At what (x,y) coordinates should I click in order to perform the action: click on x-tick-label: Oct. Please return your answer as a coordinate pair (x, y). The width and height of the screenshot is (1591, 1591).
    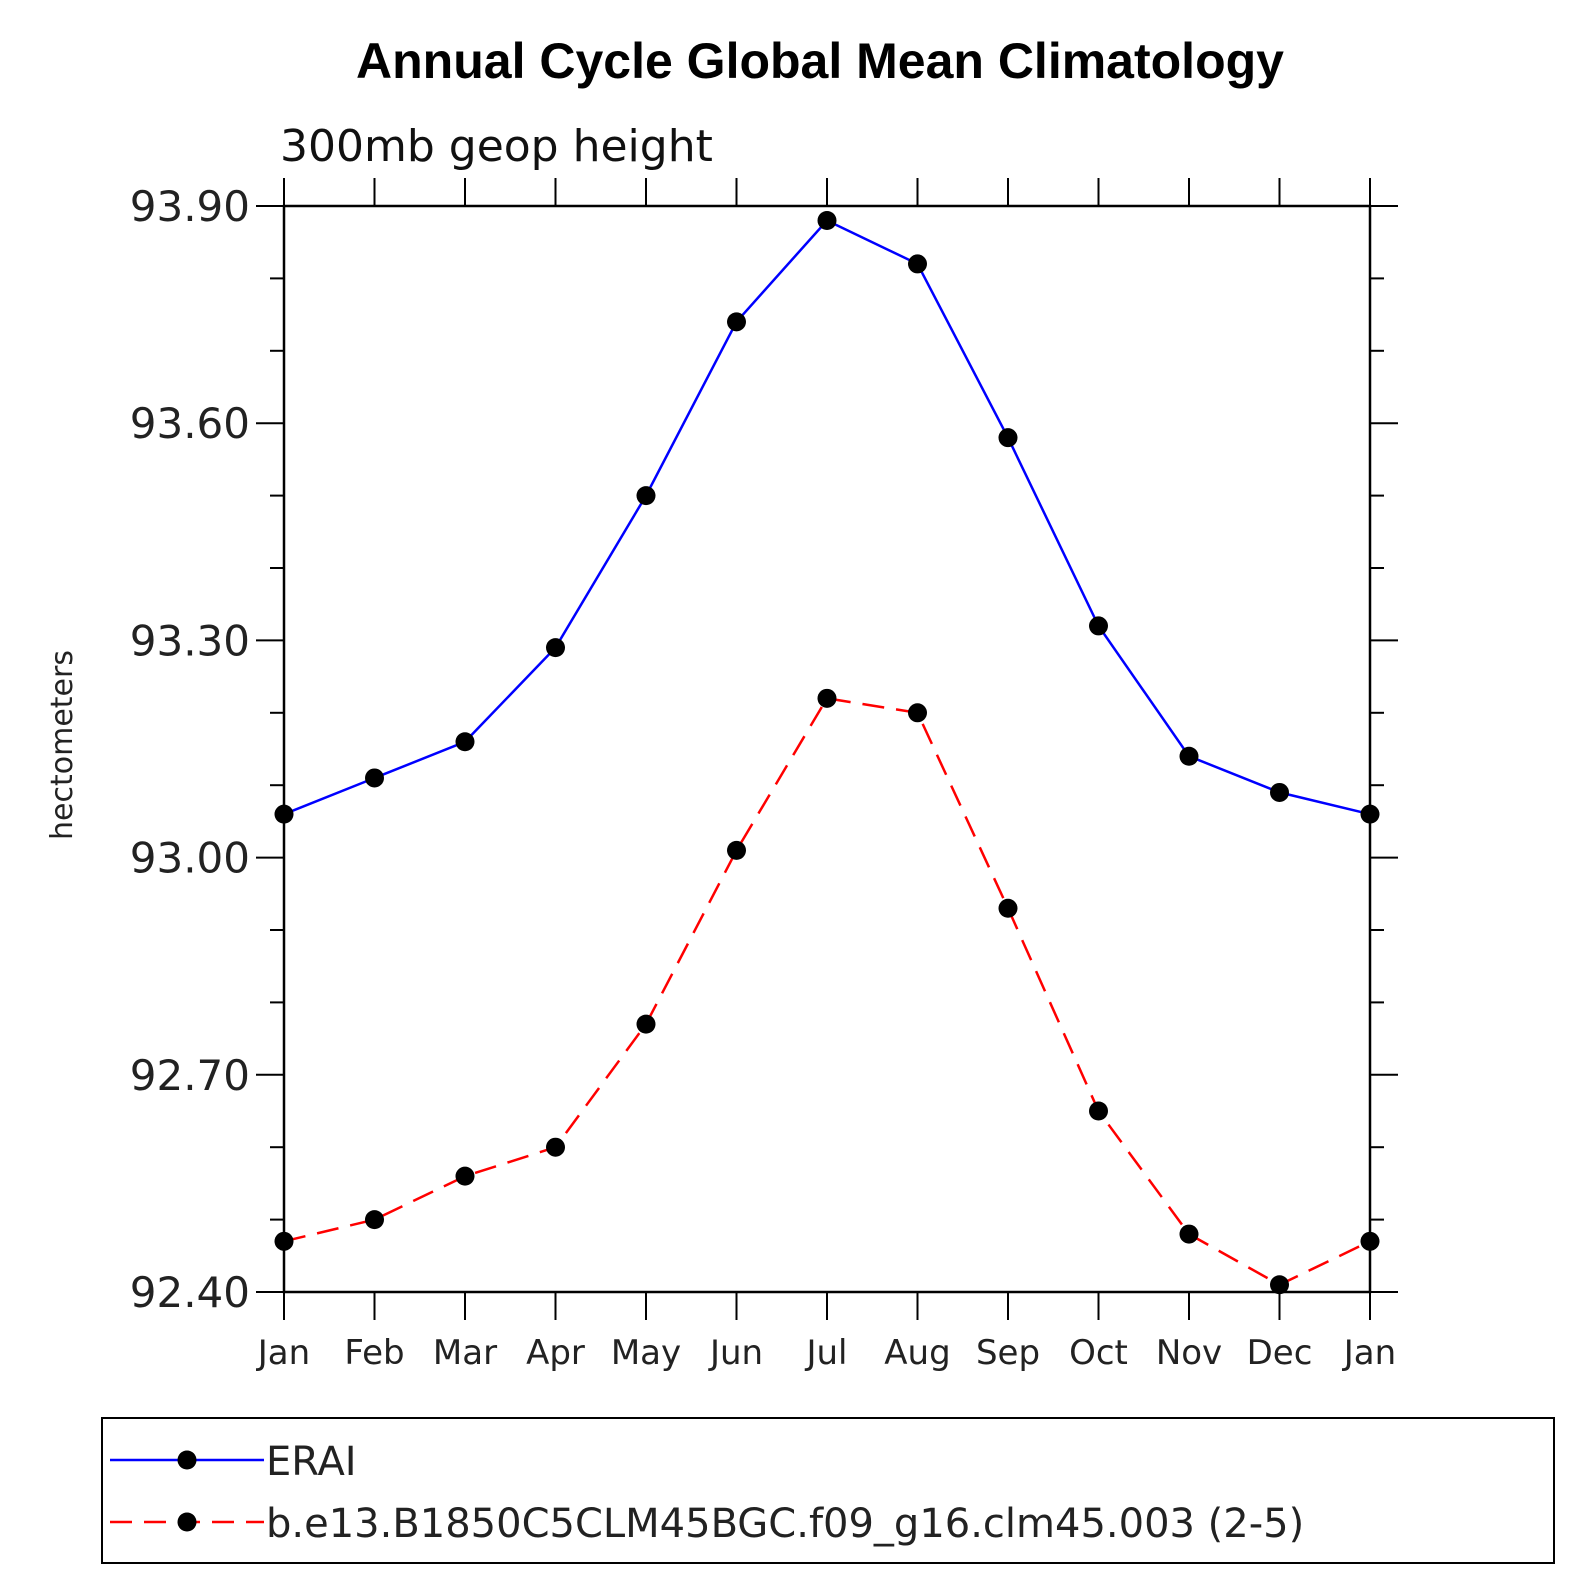
    Looking at the image, I should click on (1098, 1353).